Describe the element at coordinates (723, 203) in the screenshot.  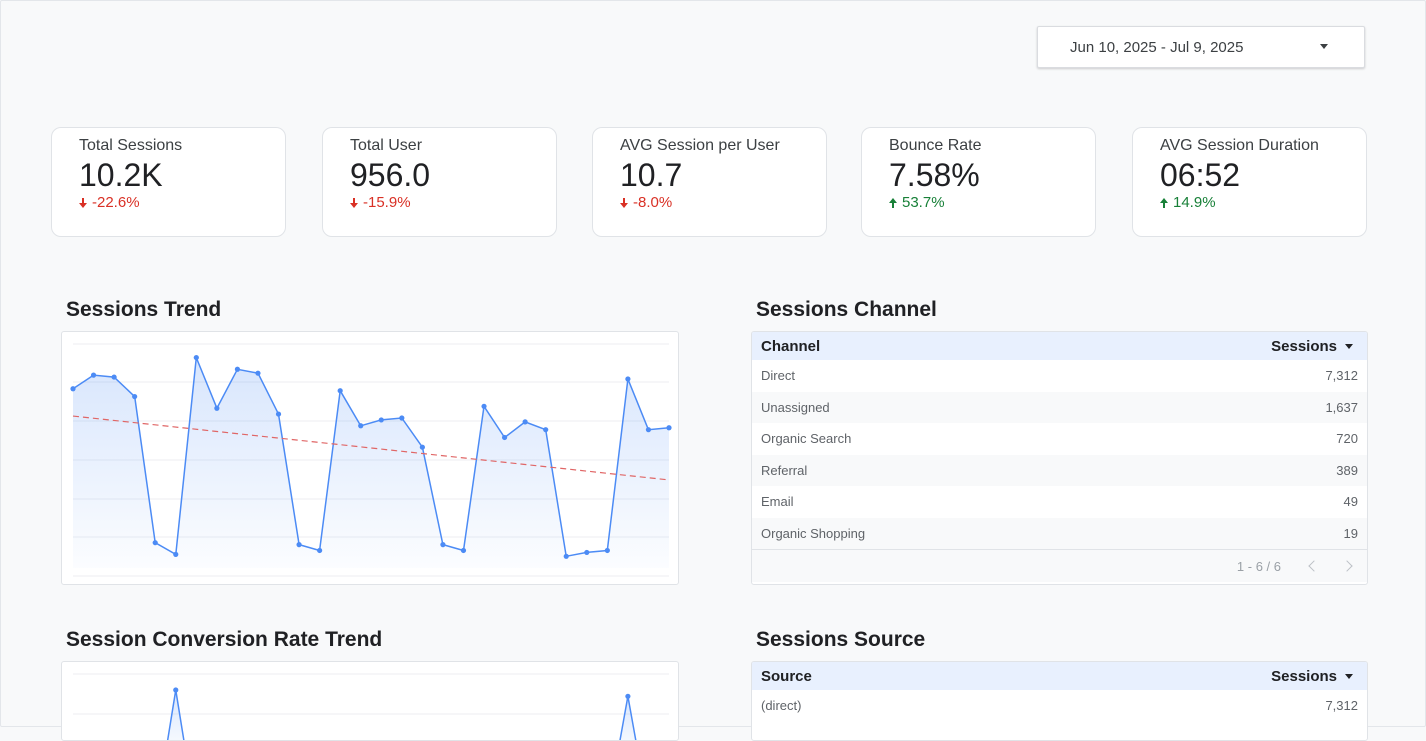
I see `kpi-delta: -8.0%` at that location.